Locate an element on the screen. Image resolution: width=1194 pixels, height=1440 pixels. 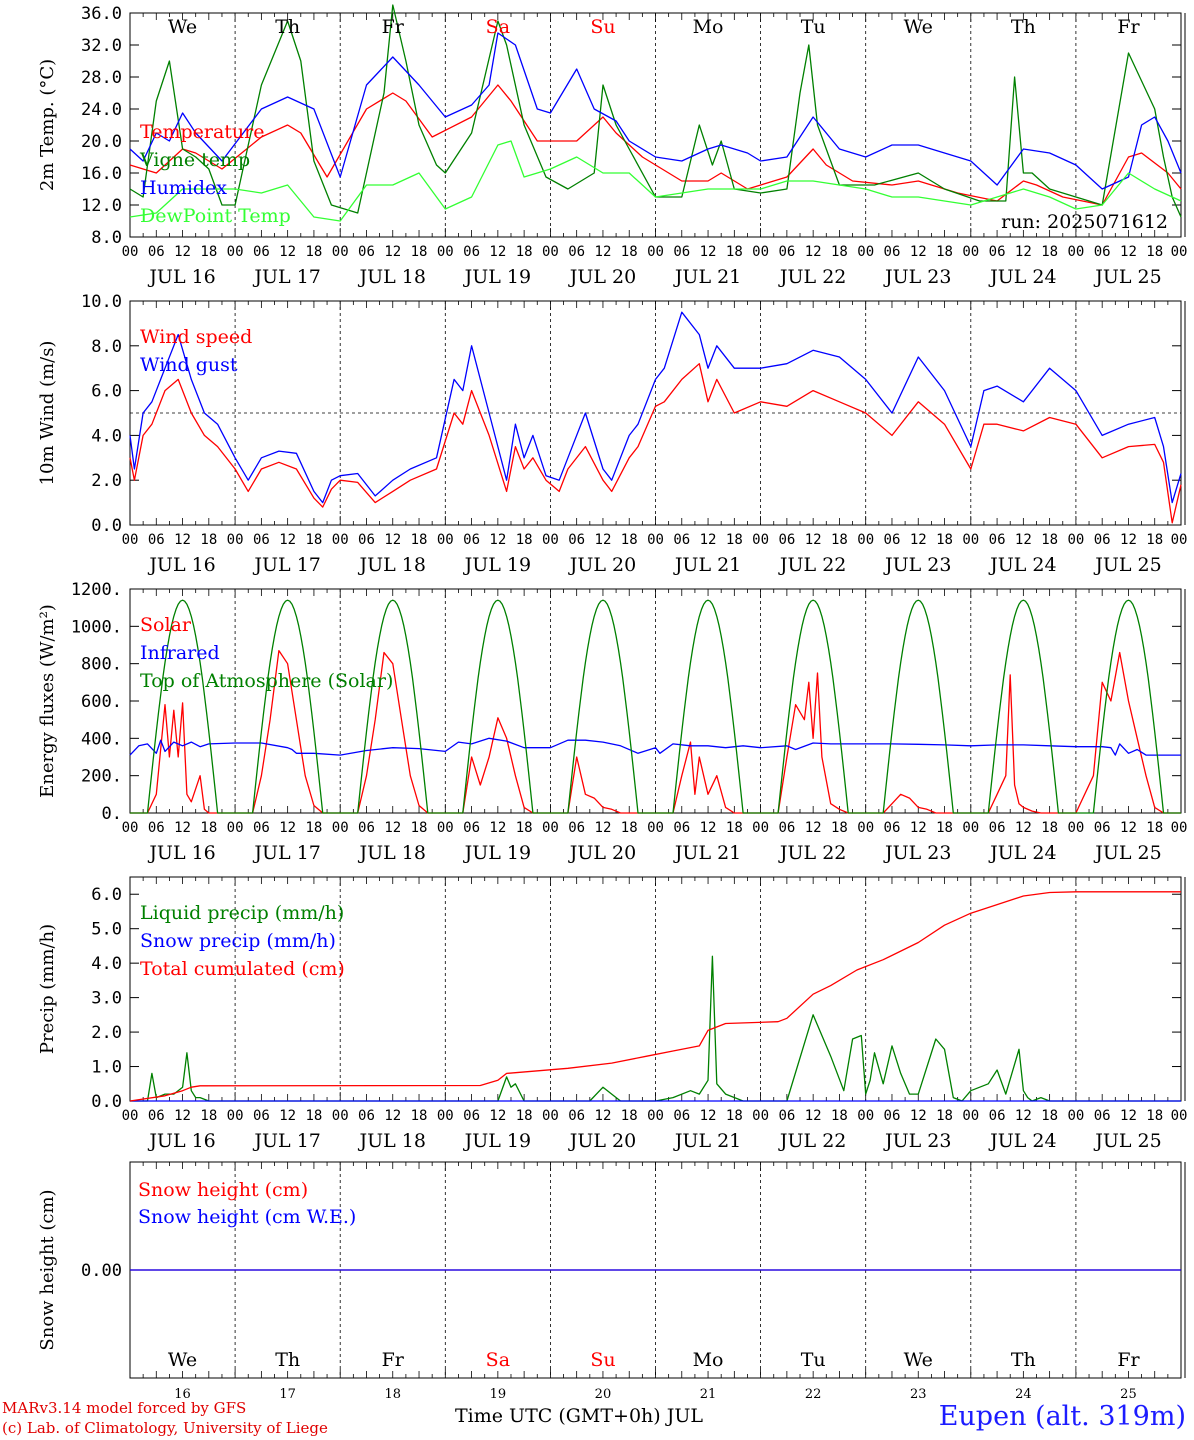
x-axis-title: Time UTC (GMT+0h) JUL is located at coordinates (579, 1416).